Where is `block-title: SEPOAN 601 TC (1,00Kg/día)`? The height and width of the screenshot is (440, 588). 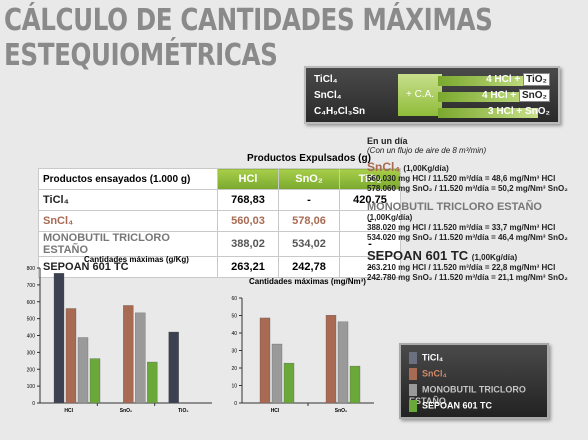 block-title: SEPOAN 601 TC (1,00Kg/día) is located at coordinates (474, 255).